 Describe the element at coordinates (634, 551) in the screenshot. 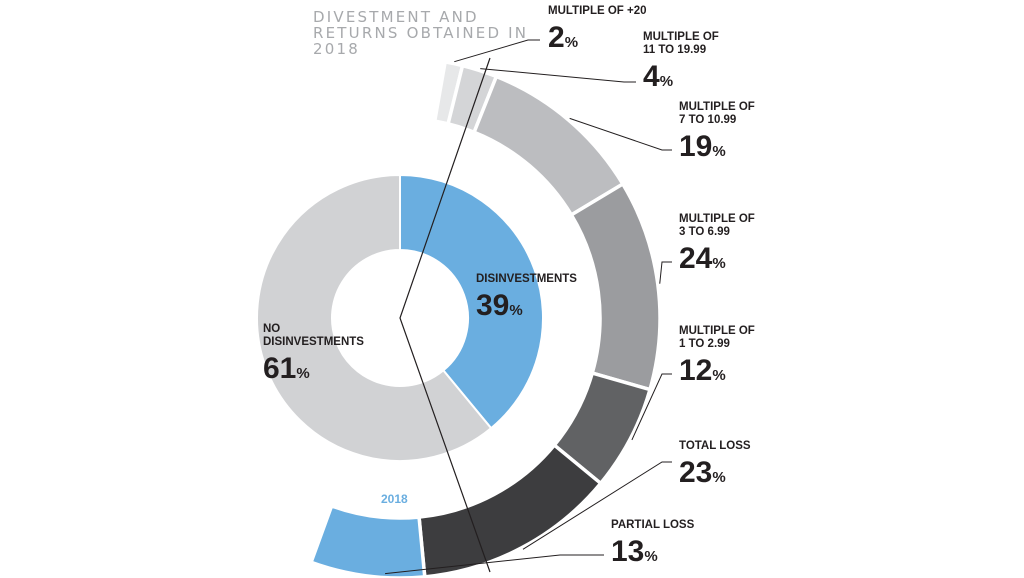

I see `slice-value-outer-6: 13%` at that location.